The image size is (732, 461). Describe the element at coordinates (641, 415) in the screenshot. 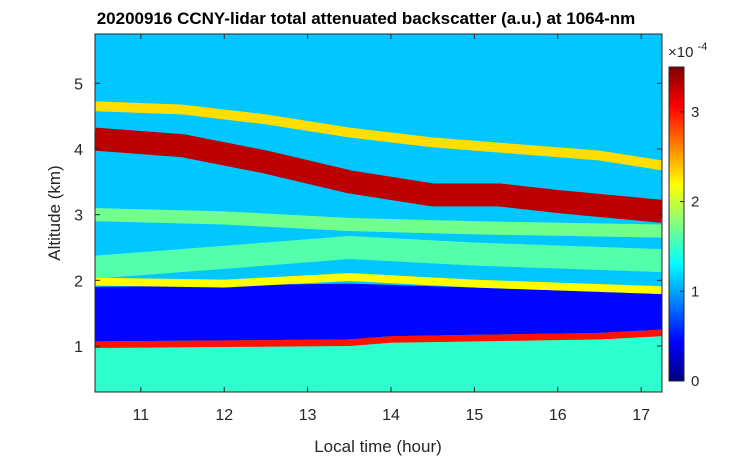

I see `x-tick-label: 17` at that location.